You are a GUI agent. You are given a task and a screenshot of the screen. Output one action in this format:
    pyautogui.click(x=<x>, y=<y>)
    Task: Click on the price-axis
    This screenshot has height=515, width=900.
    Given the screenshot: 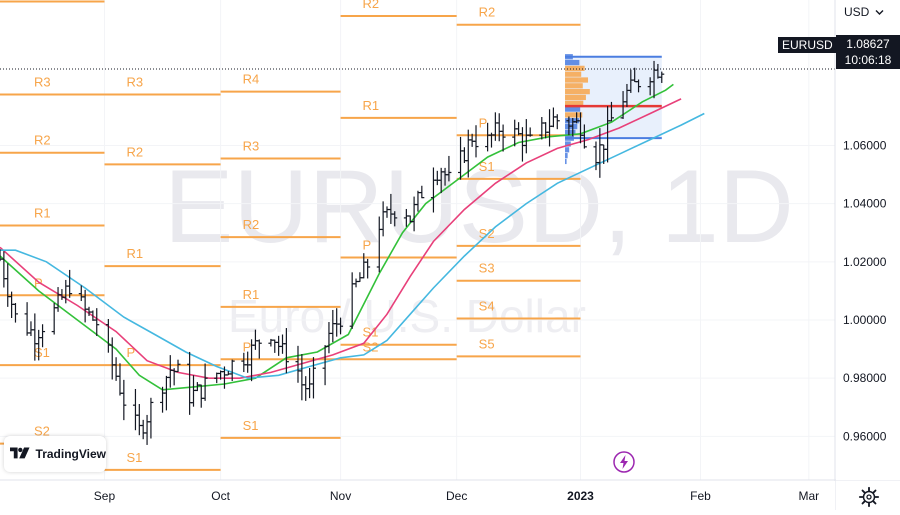 What is the action you would take?
    pyautogui.click(x=868, y=240)
    